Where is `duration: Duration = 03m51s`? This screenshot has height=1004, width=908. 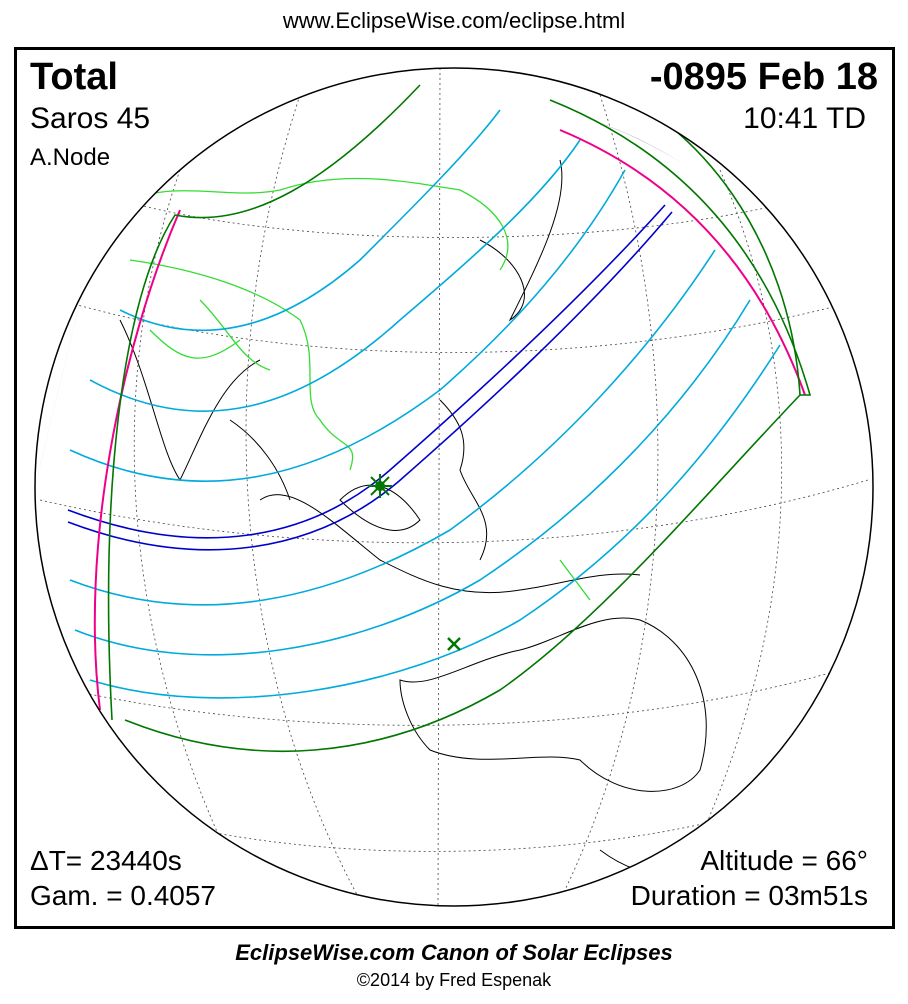
duration: Duration = 03m51s is located at coordinates (749, 895).